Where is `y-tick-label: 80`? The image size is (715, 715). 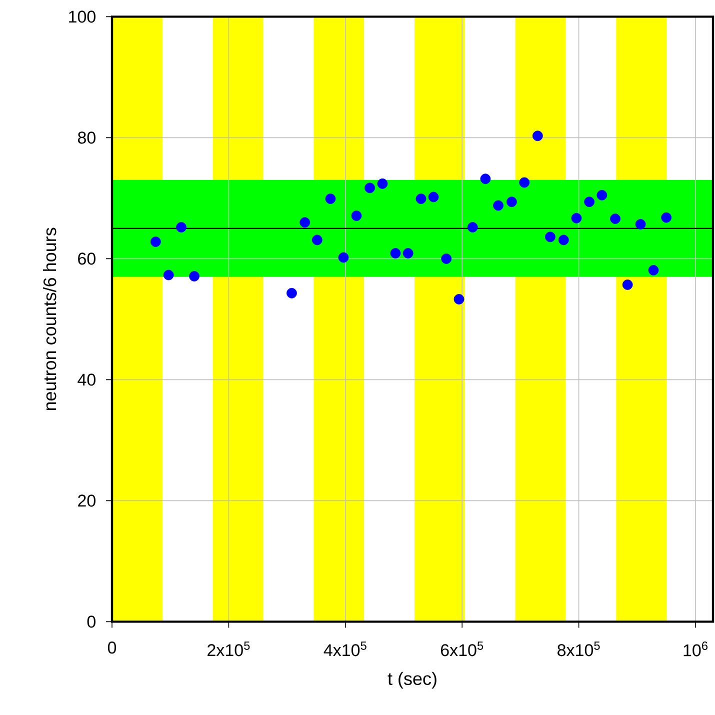
y-tick-label: 80 is located at coordinates (87, 138).